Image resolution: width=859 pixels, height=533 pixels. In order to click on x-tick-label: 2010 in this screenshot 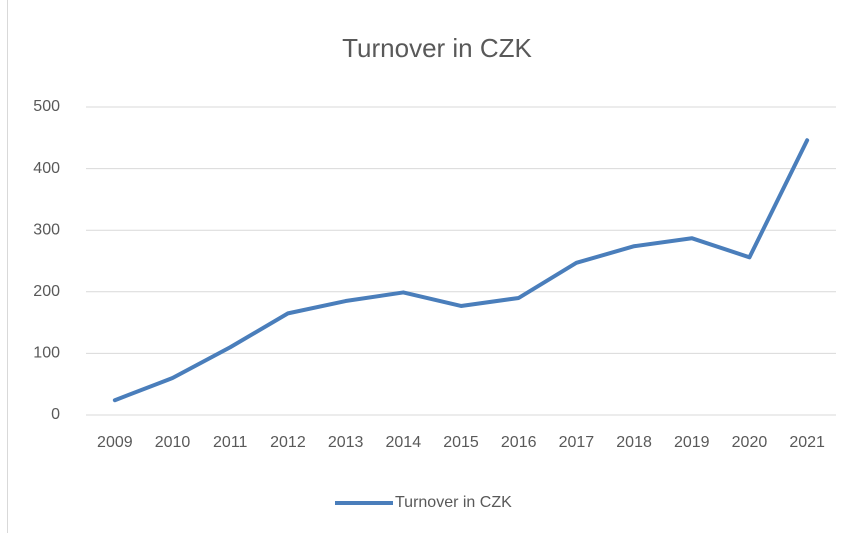, I will do `click(173, 442)`.